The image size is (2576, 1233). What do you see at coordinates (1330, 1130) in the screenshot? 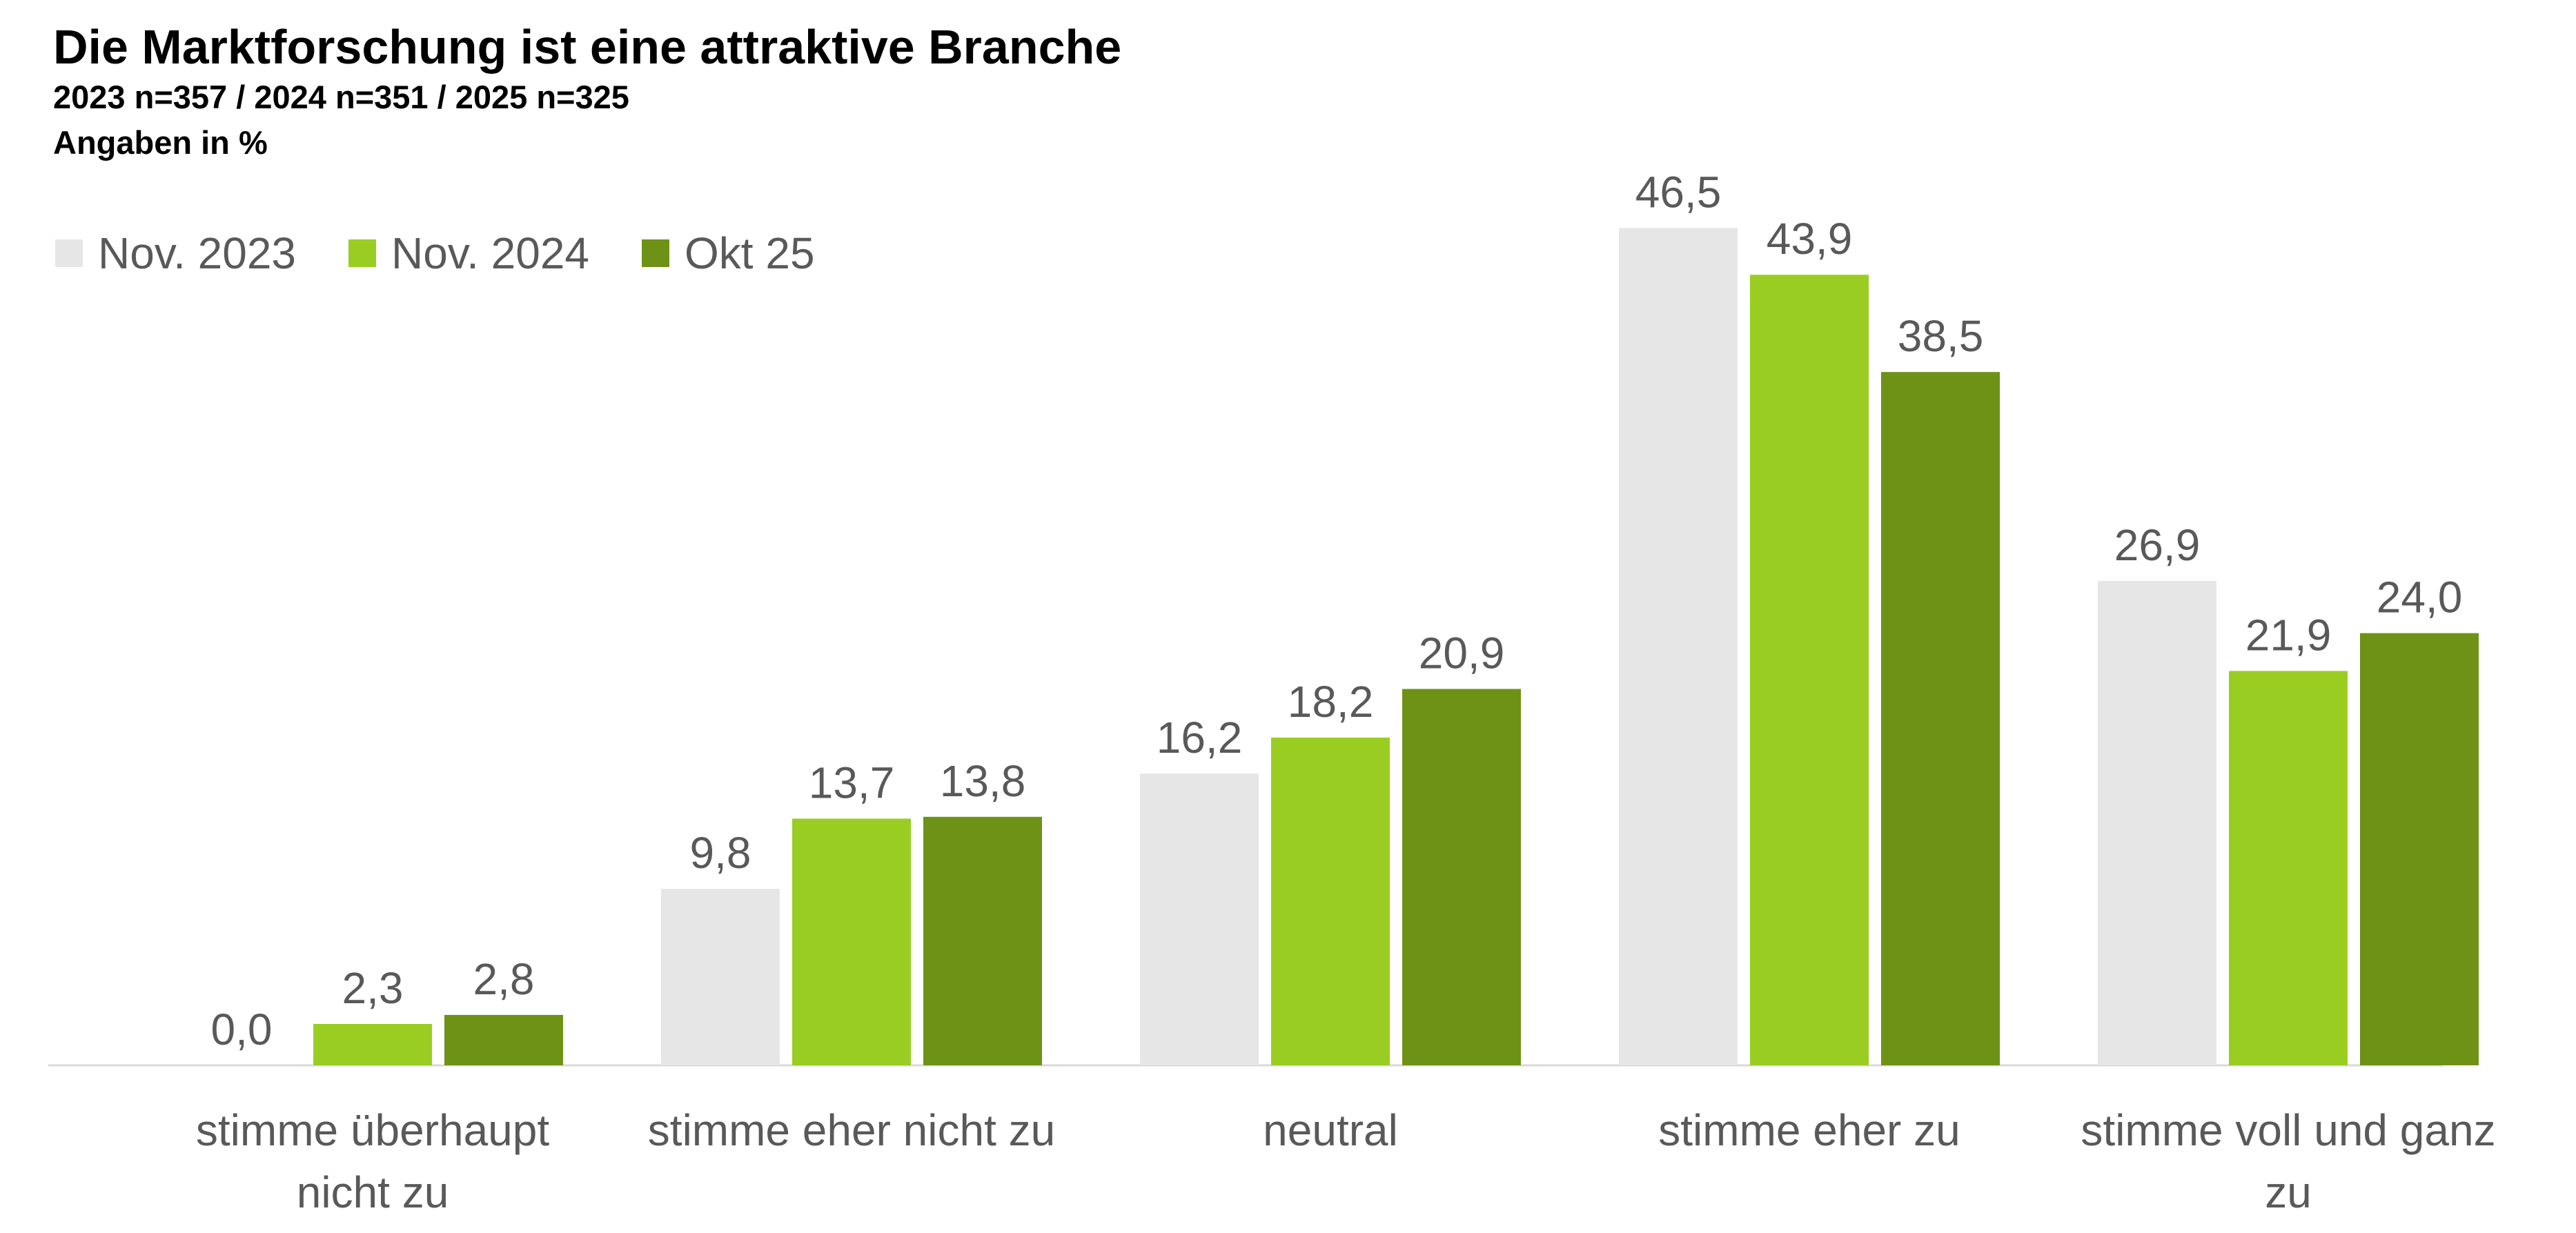
I see `category-label: neutral` at bounding box center [1330, 1130].